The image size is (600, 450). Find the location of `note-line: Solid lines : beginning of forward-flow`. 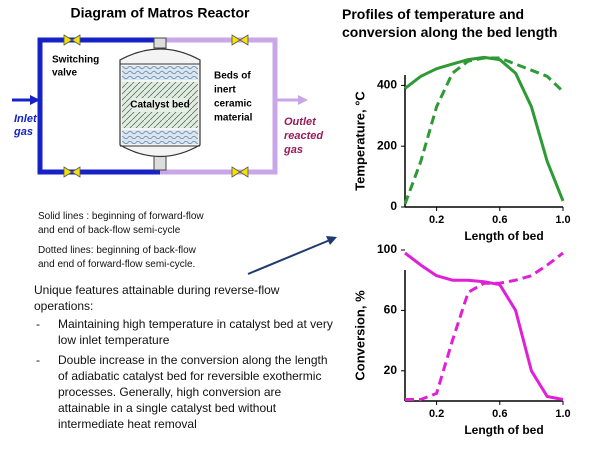

note-line: Solid lines : beginning of forward-flow is located at coordinates (121, 216).